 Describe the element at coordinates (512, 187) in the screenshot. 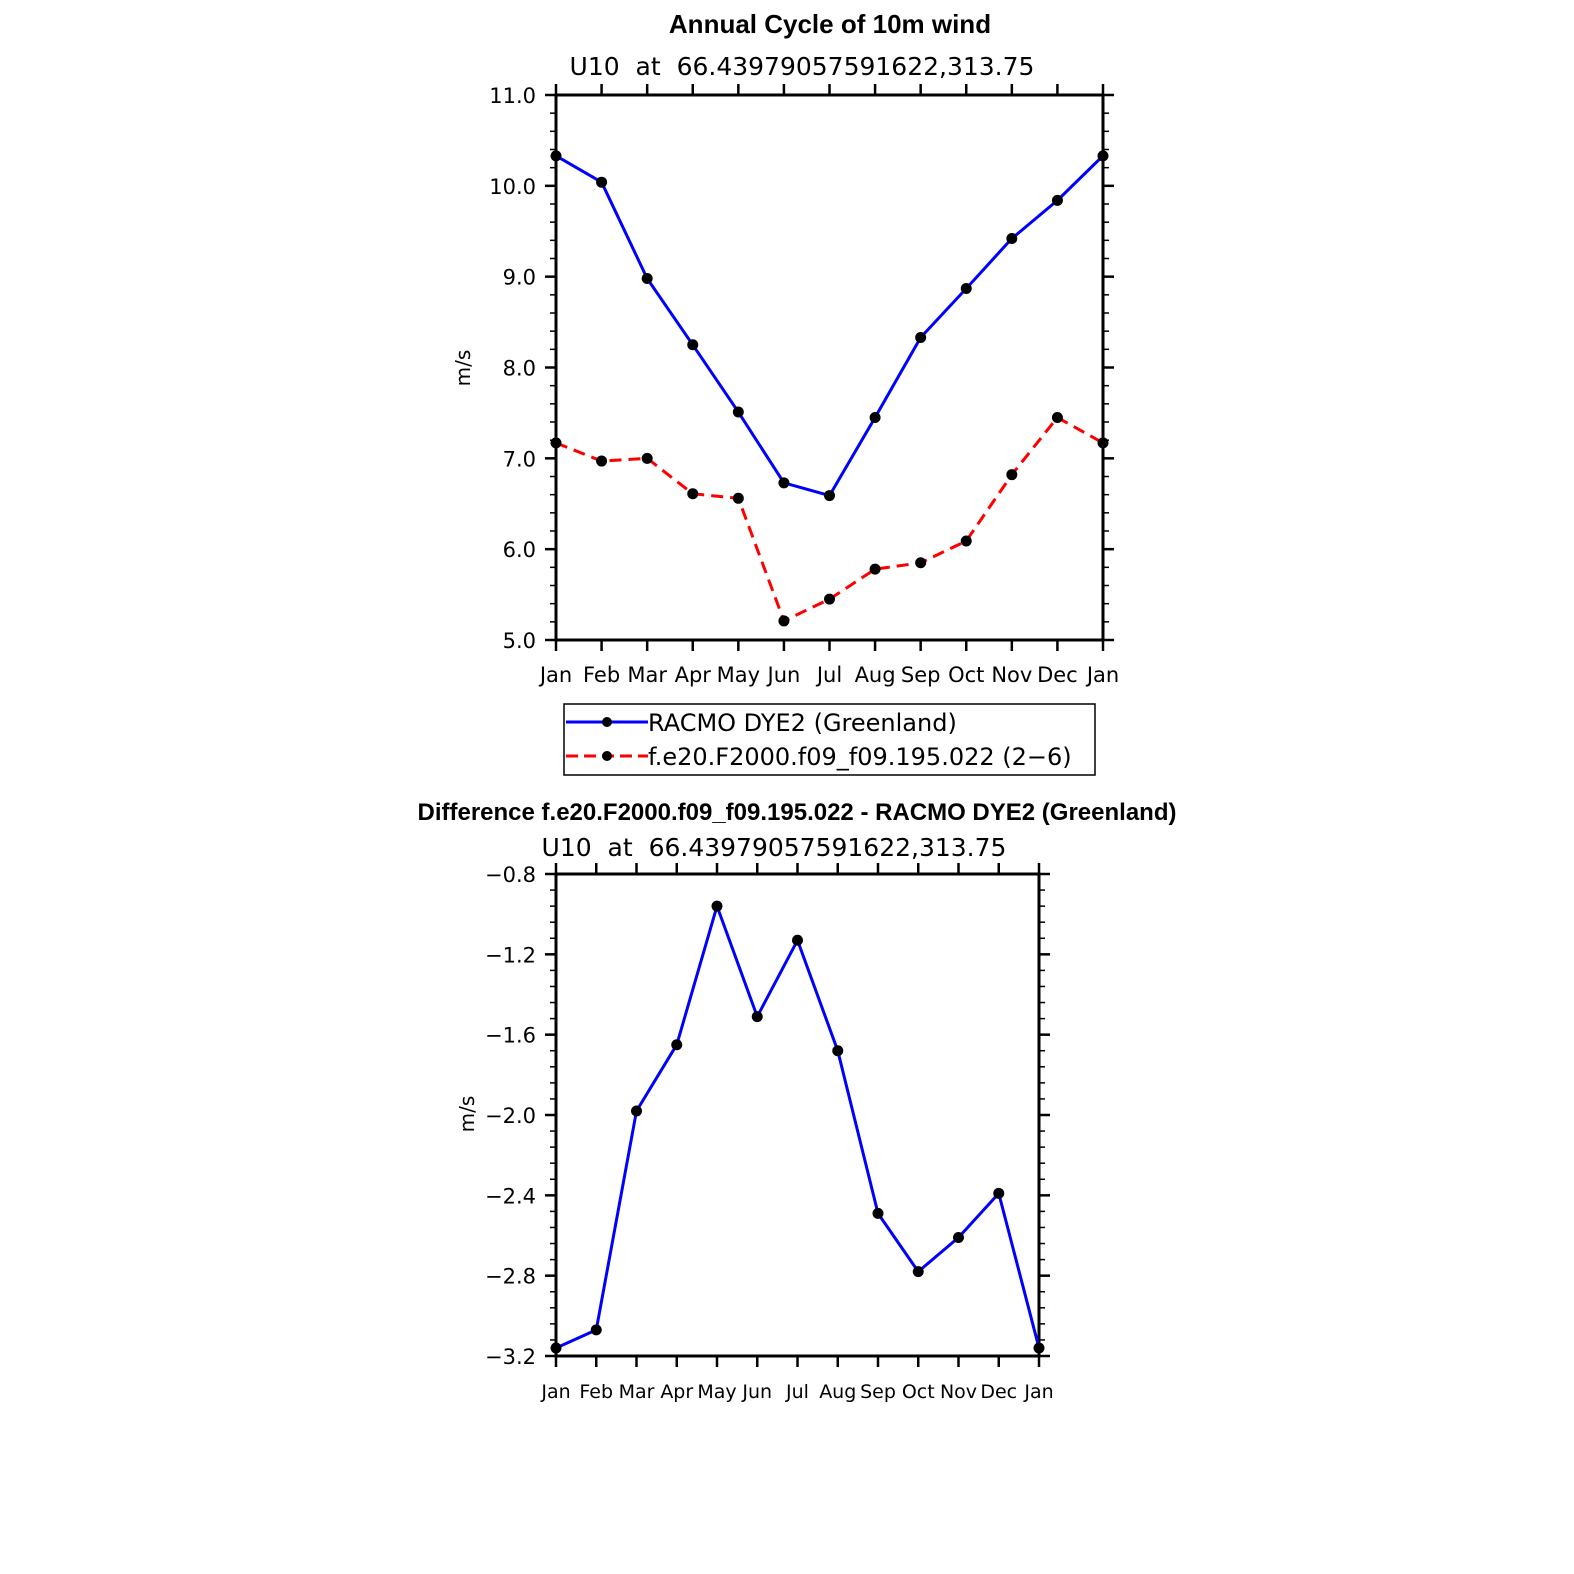

I see `chart1-ytick-label: 10.0` at that location.